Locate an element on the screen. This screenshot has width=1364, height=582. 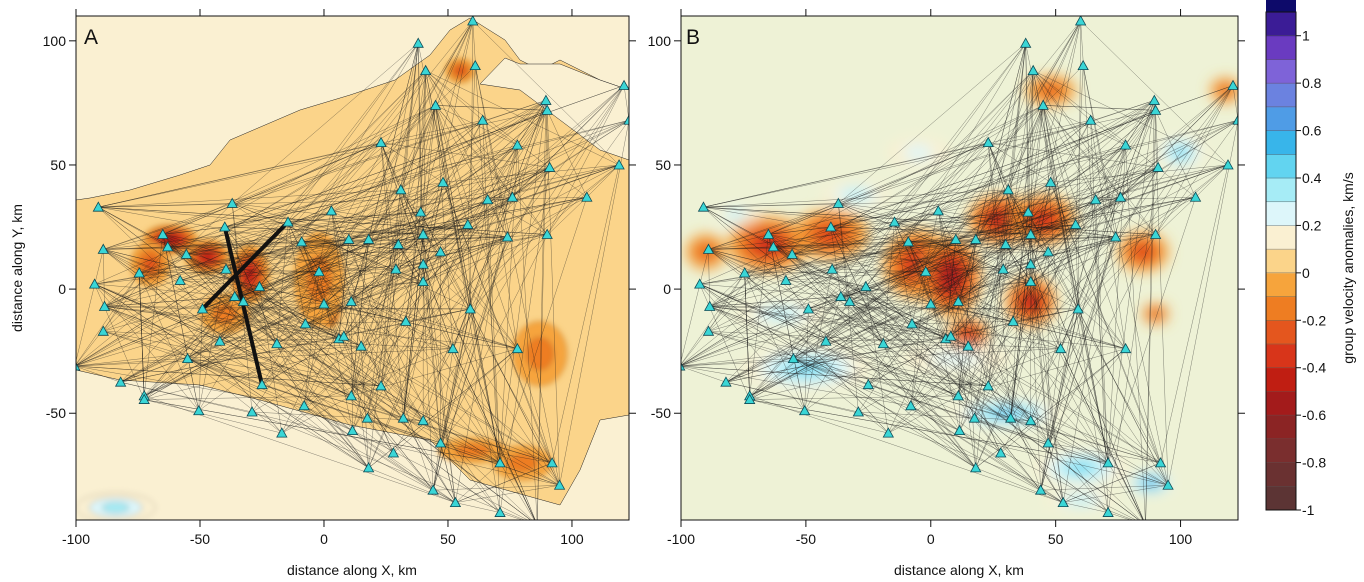
y-tick-label: 0 is located at coordinates (667, 289).